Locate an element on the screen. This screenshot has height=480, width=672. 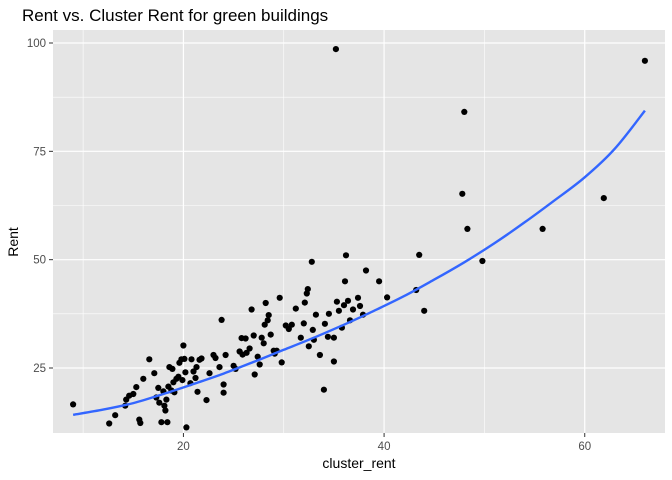
x-axis-tick-labels: 20 40 60 is located at coordinates (384, 447).